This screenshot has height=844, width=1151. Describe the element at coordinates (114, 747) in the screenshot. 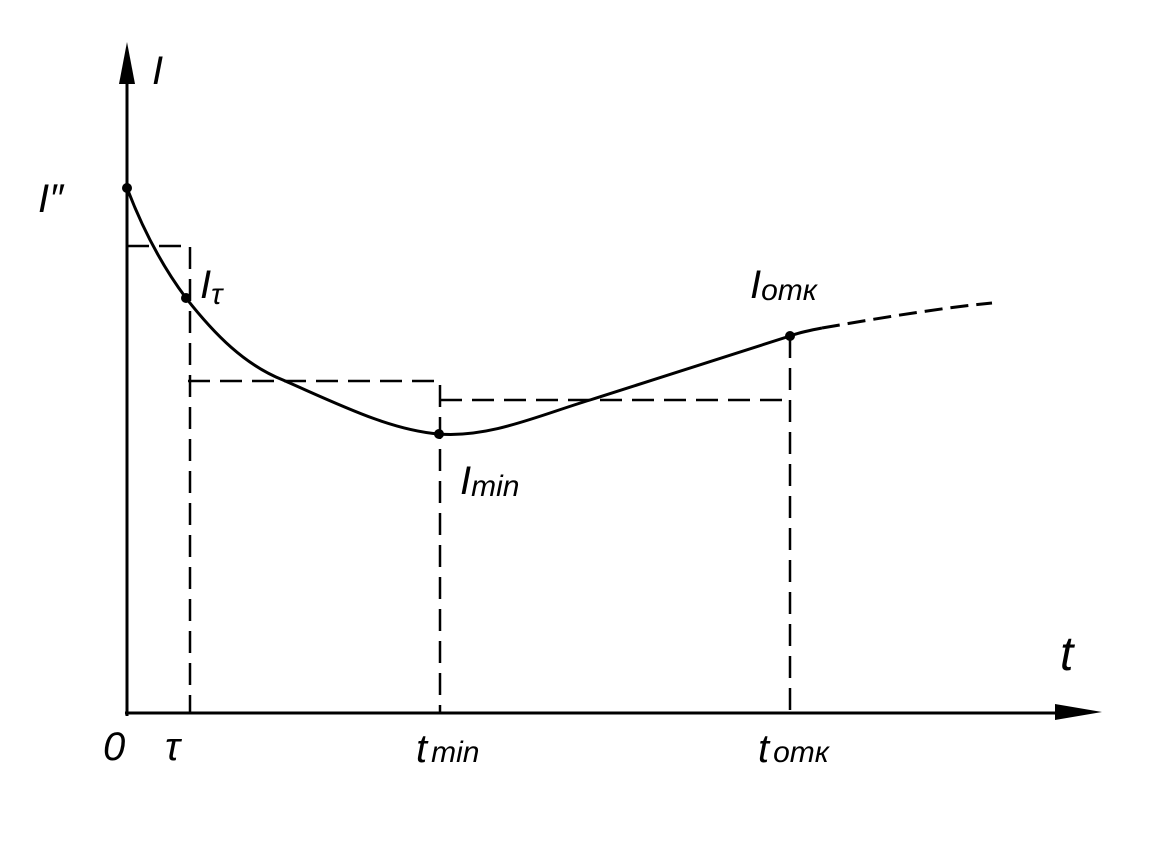

I see `origin-label: 0` at that location.